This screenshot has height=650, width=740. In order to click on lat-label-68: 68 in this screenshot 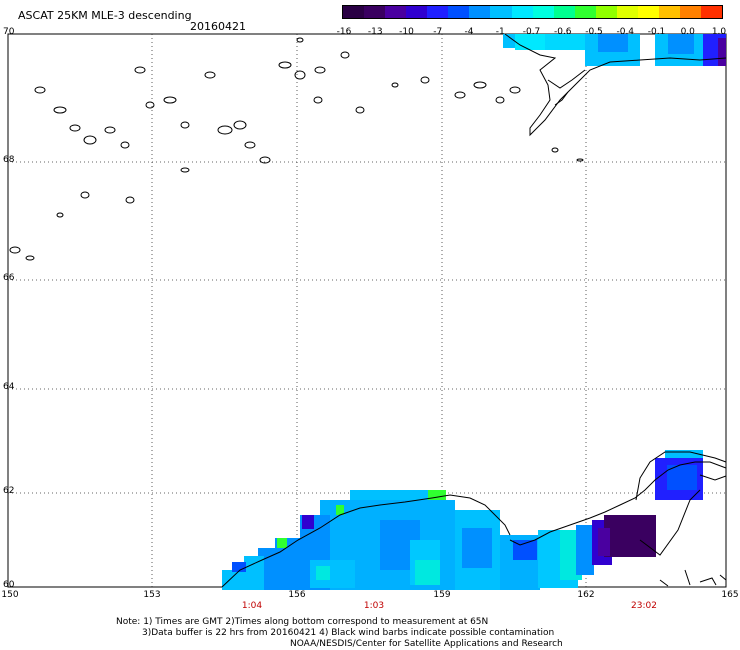, I will do `click(9, 160)`.